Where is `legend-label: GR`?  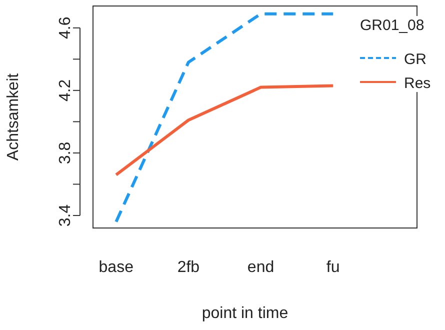 legend-label: GR is located at coordinates (415, 59).